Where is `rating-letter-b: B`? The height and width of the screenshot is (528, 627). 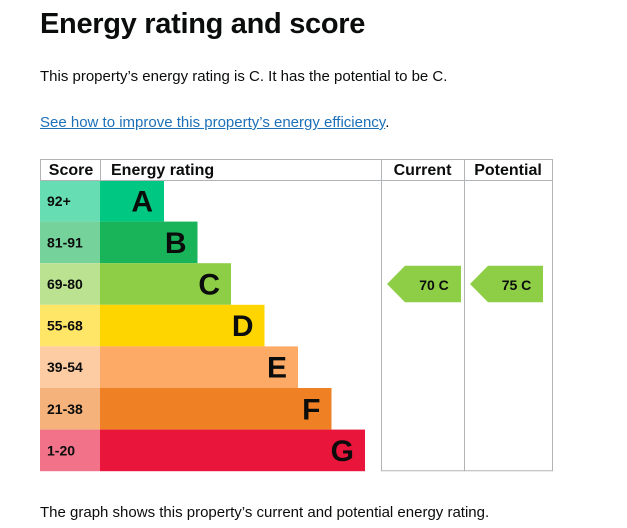
rating-letter-b: B is located at coordinates (176, 243).